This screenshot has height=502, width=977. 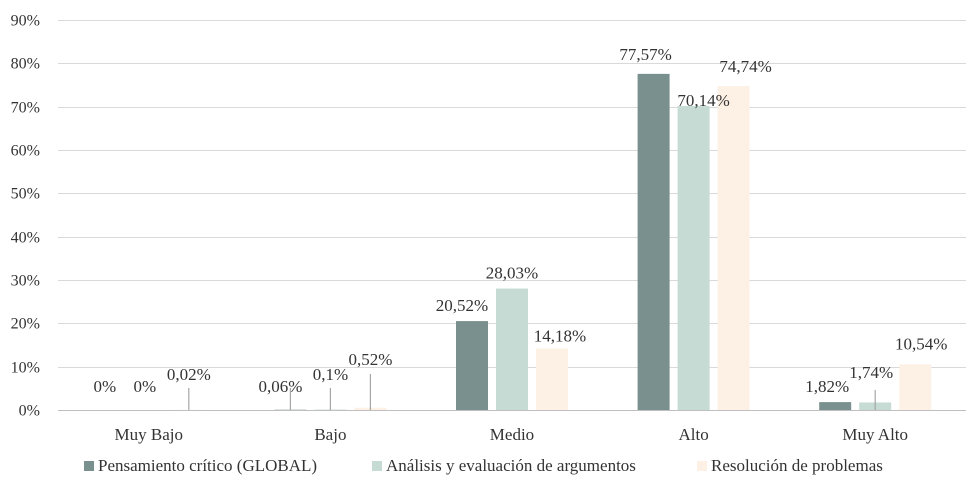 I want to click on label-leaders, so click(x=532, y=392).